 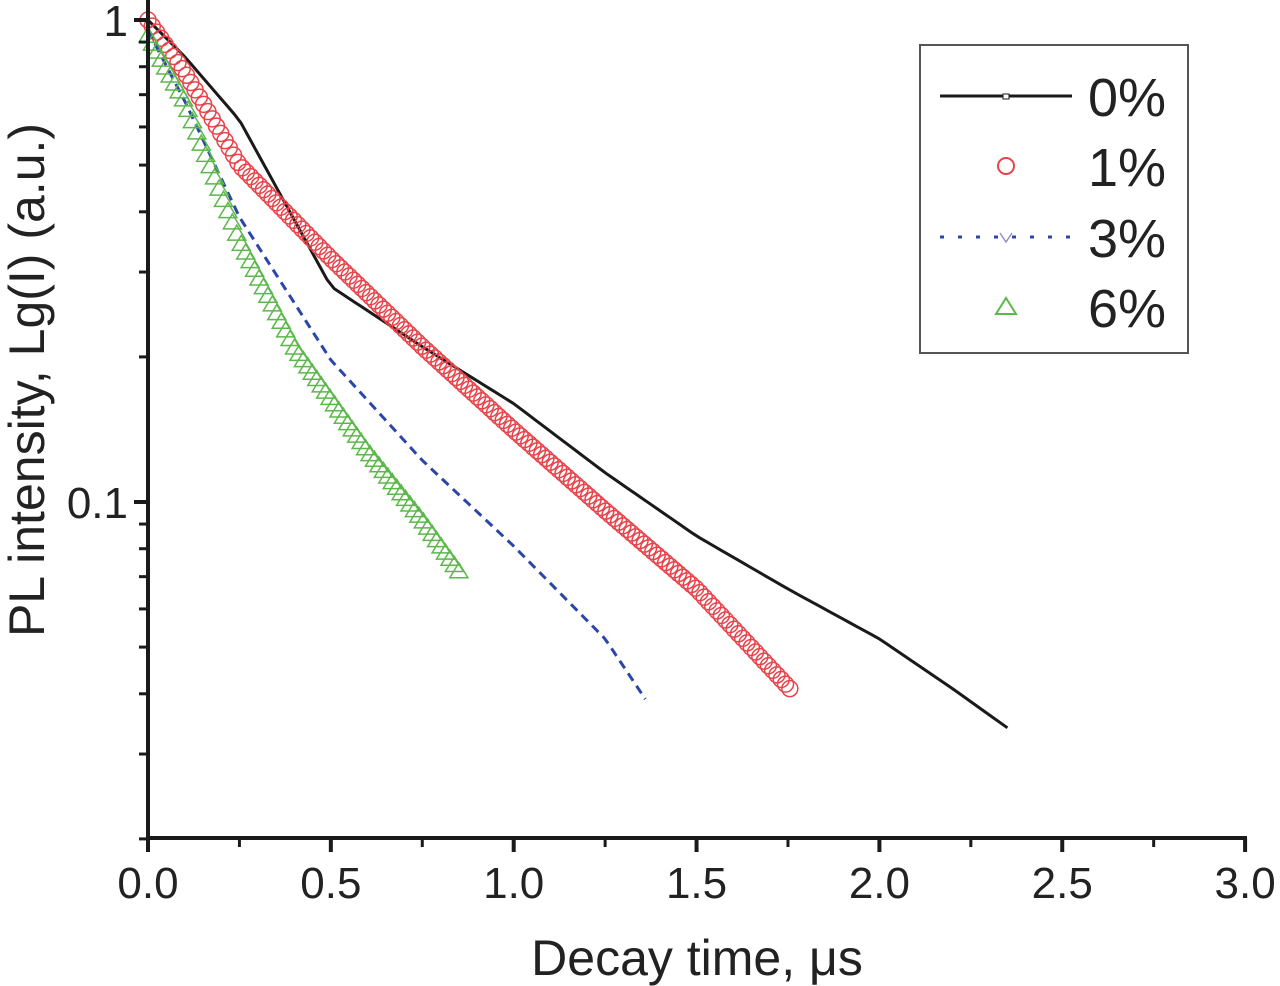 What do you see at coordinates (1127, 168) in the screenshot?
I see `legend-label-1: 1%` at bounding box center [1127, 168].